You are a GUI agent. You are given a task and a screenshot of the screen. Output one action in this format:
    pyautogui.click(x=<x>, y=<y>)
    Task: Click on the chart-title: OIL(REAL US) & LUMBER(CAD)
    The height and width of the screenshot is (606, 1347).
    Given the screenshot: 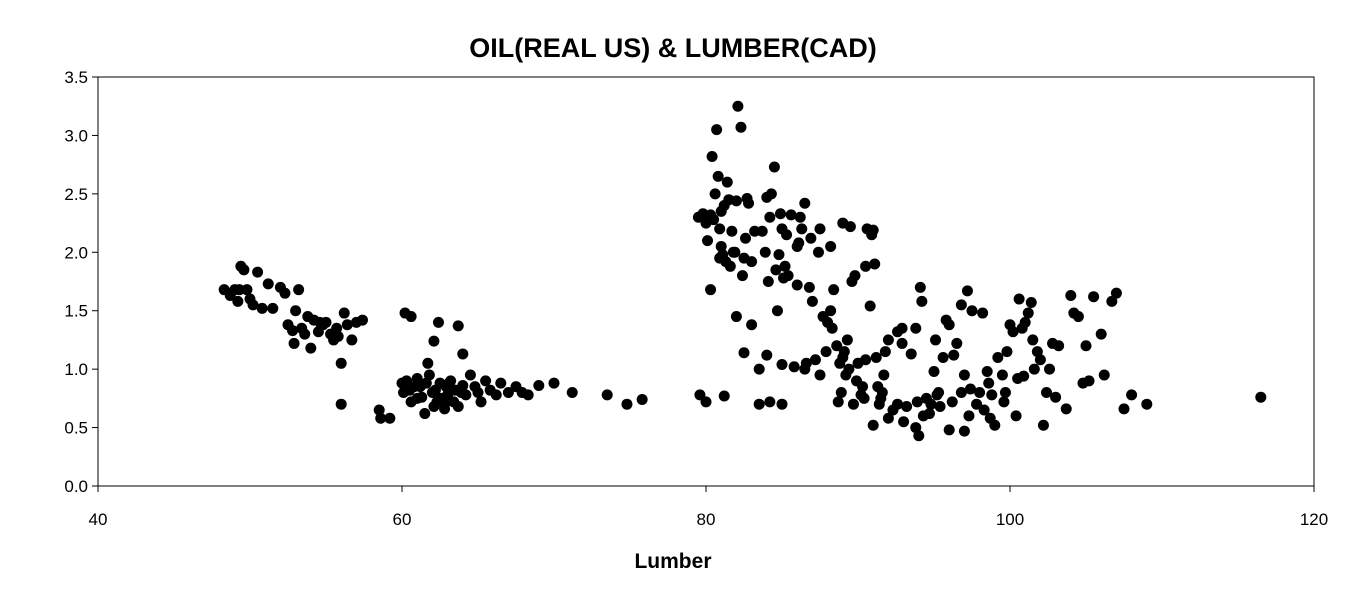 What is the action you would take?
    pyautogui.click(x=672, y=48)
    